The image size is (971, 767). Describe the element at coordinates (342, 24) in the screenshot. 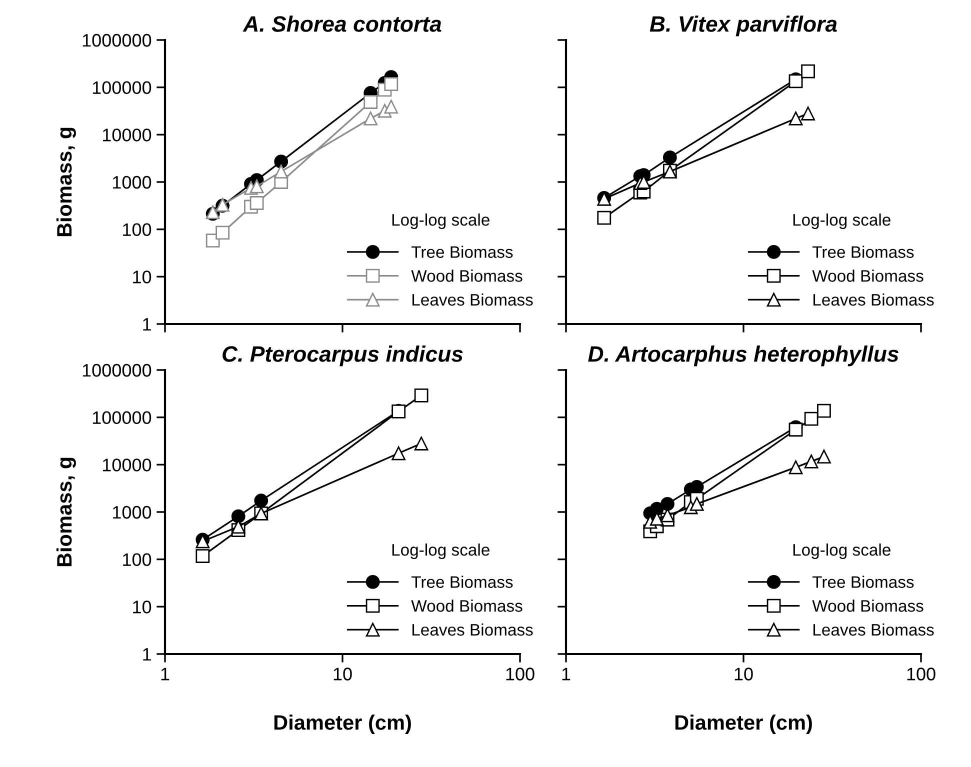

I see `chart-title: A. Shorea contorta` at that location.